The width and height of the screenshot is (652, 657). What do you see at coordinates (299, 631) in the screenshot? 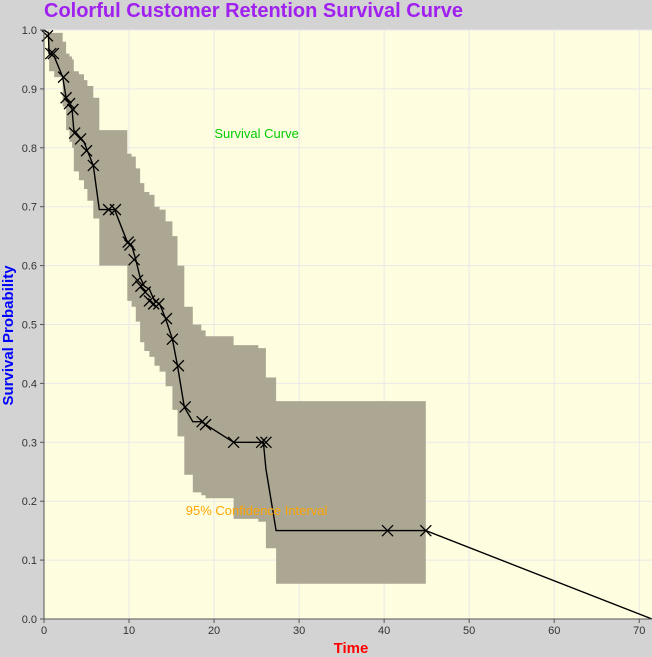
I see `x-tick-label: 30` at bounding box center [299, 631].